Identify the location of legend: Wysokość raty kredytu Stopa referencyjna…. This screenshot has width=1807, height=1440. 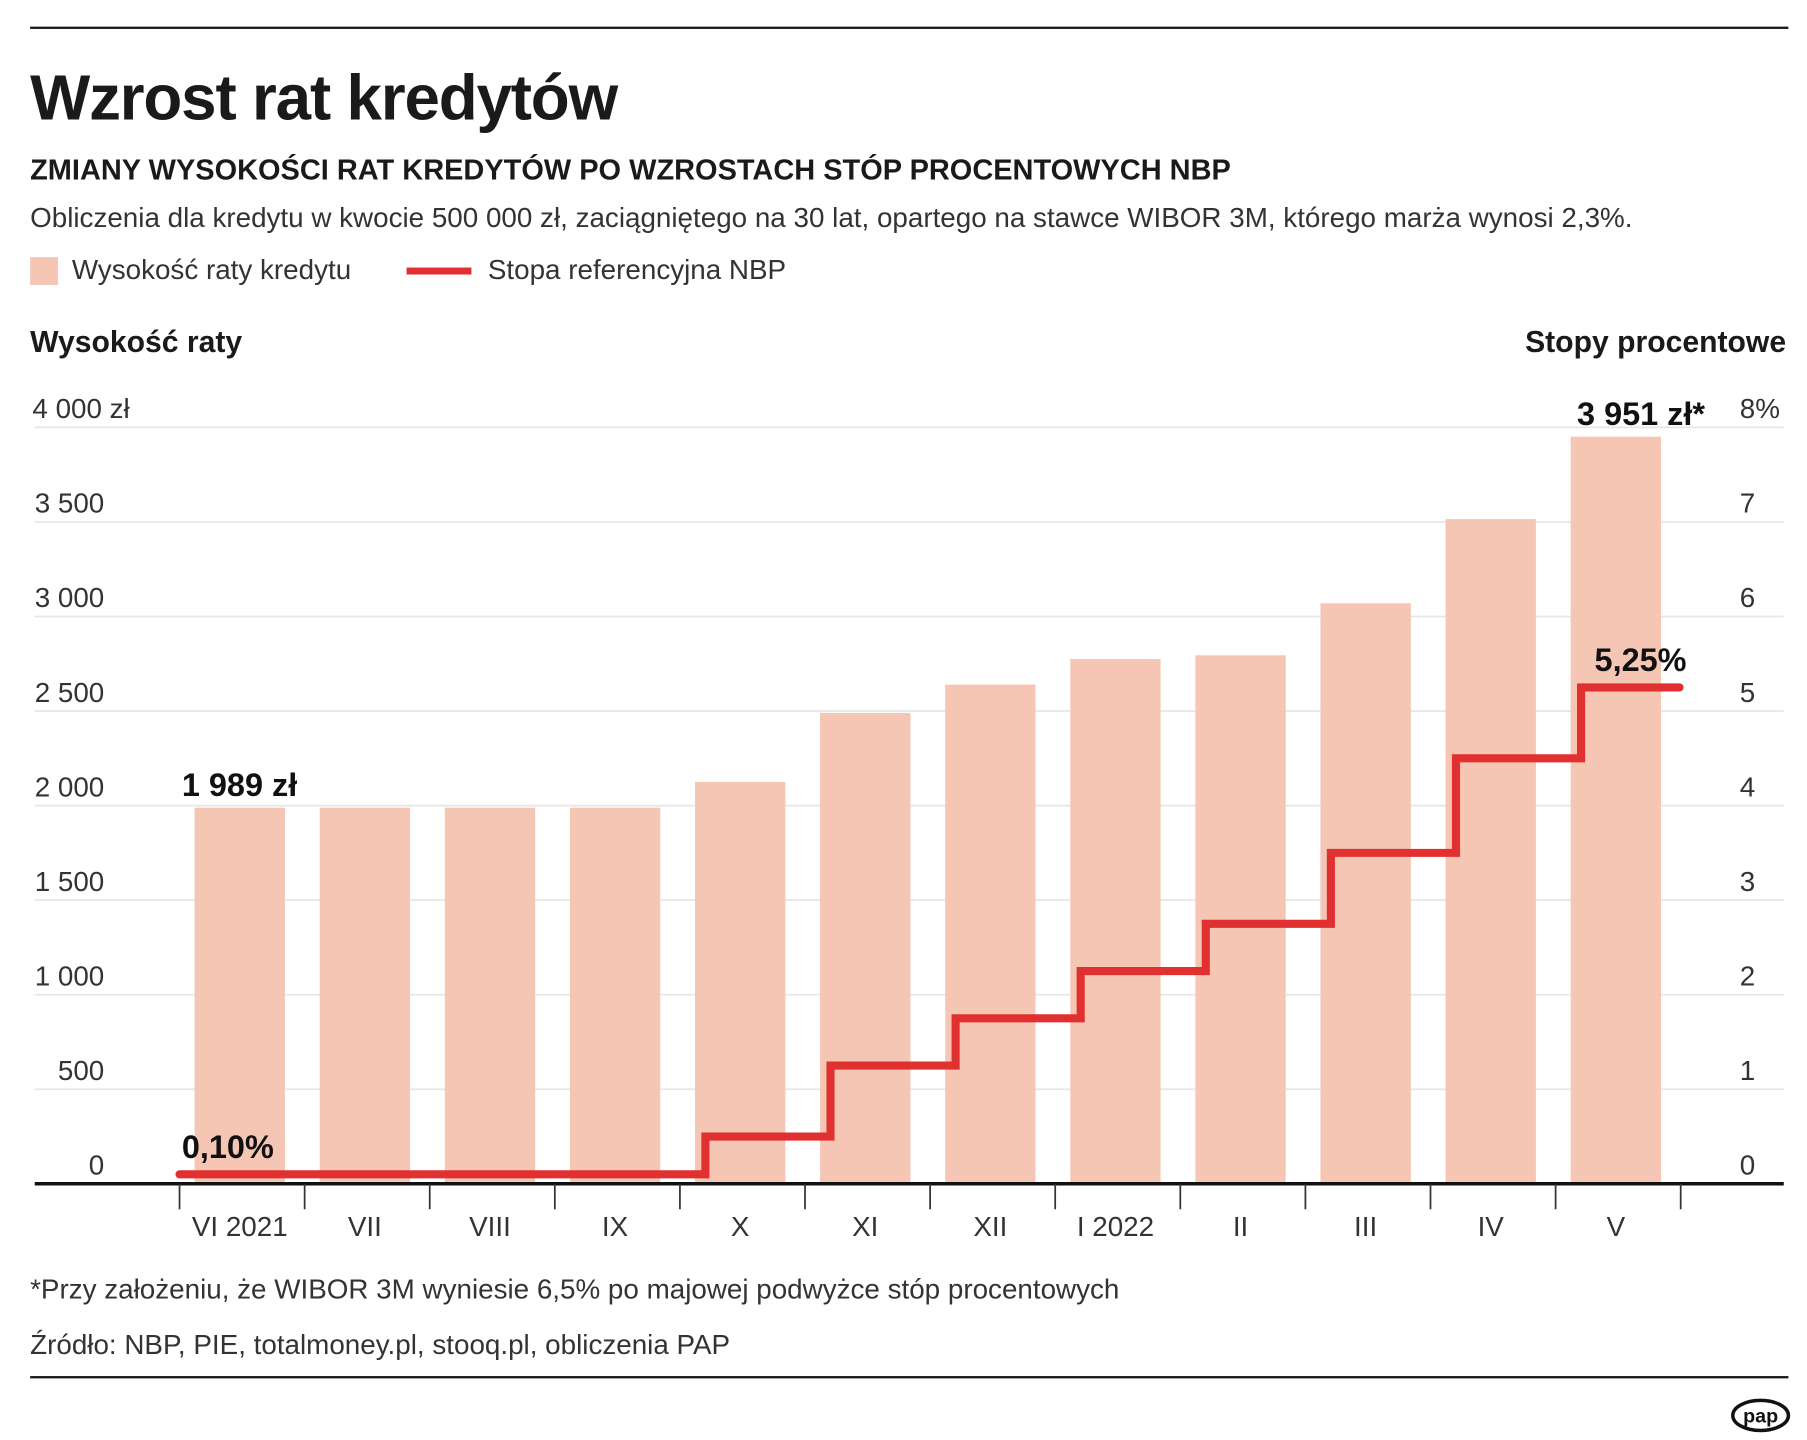
(408, 271).